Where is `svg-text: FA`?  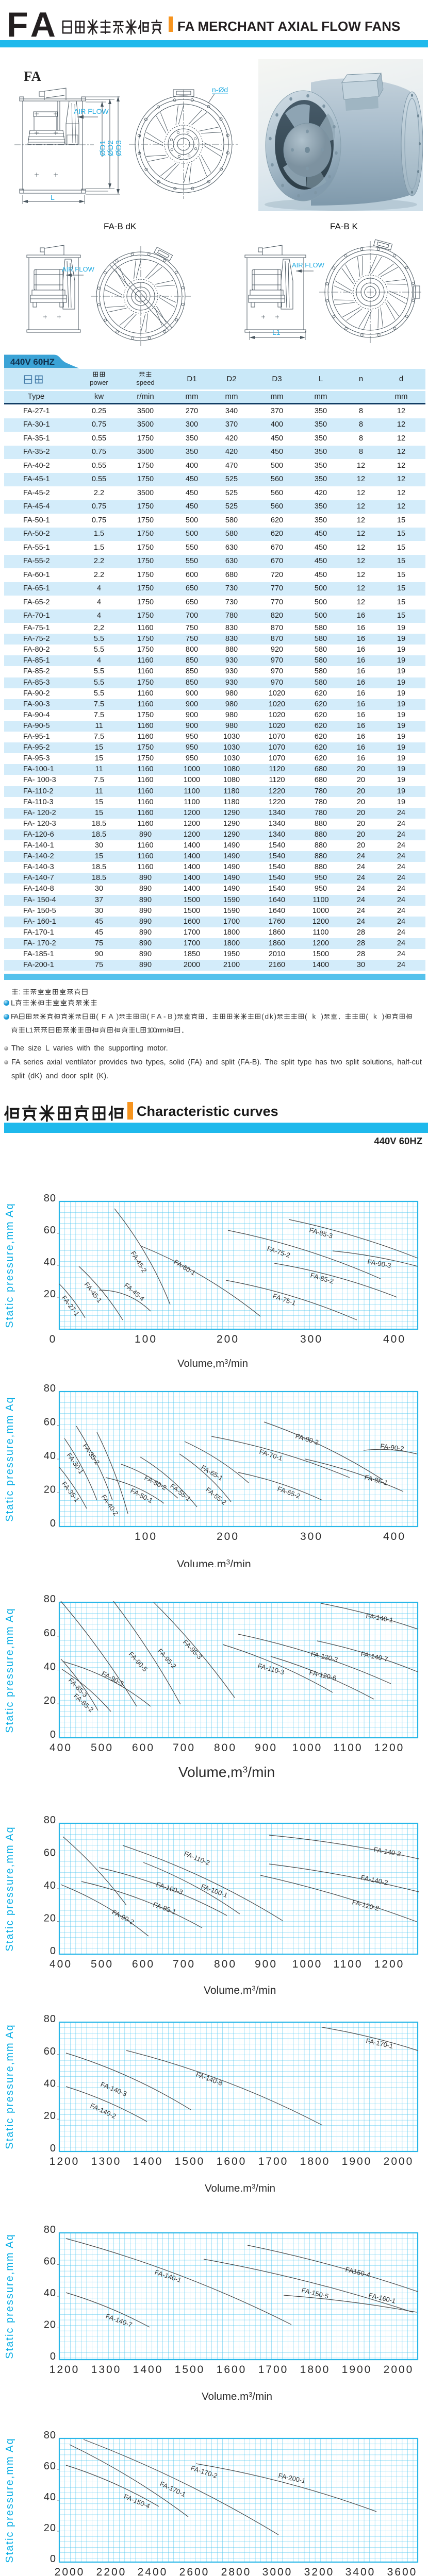
svg-text: FA is located at coordinates (15, 1017).